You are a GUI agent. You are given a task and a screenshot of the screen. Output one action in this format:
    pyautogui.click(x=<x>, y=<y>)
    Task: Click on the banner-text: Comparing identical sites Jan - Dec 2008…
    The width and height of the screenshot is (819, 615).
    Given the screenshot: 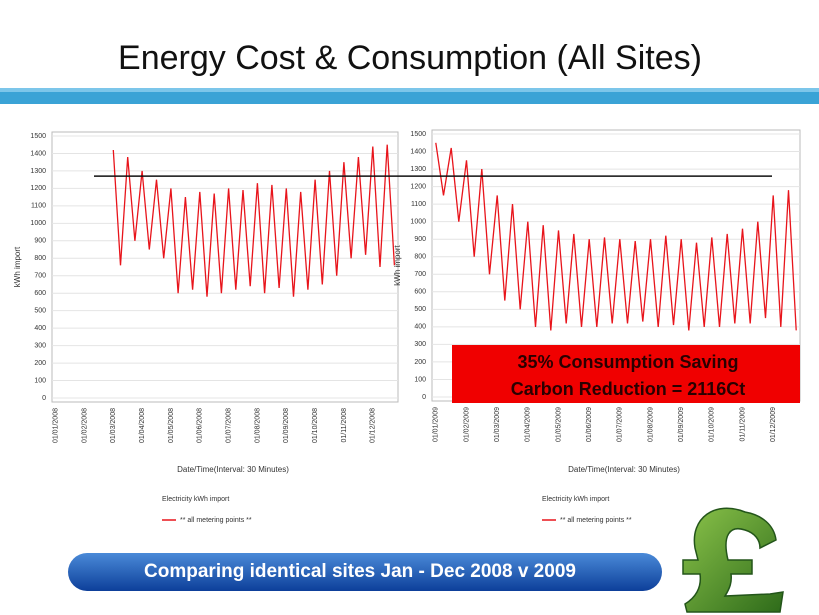 What is the action you would take?
    pyautogui.click(x=360, y=571)
    